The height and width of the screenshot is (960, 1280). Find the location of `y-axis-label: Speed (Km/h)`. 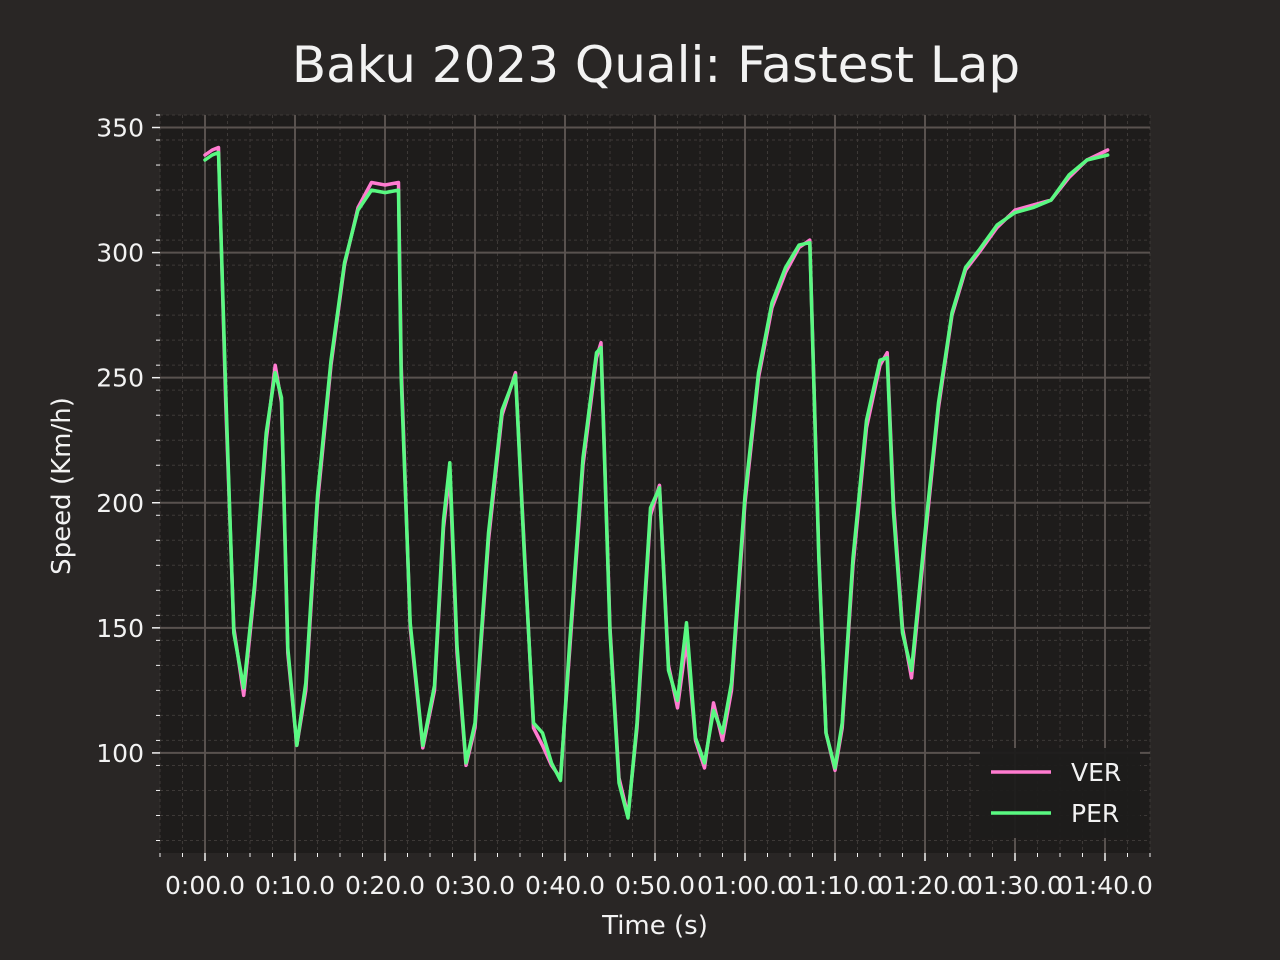

y-axis-label: Speed (Km/h) is located at coordinates (62, 486).